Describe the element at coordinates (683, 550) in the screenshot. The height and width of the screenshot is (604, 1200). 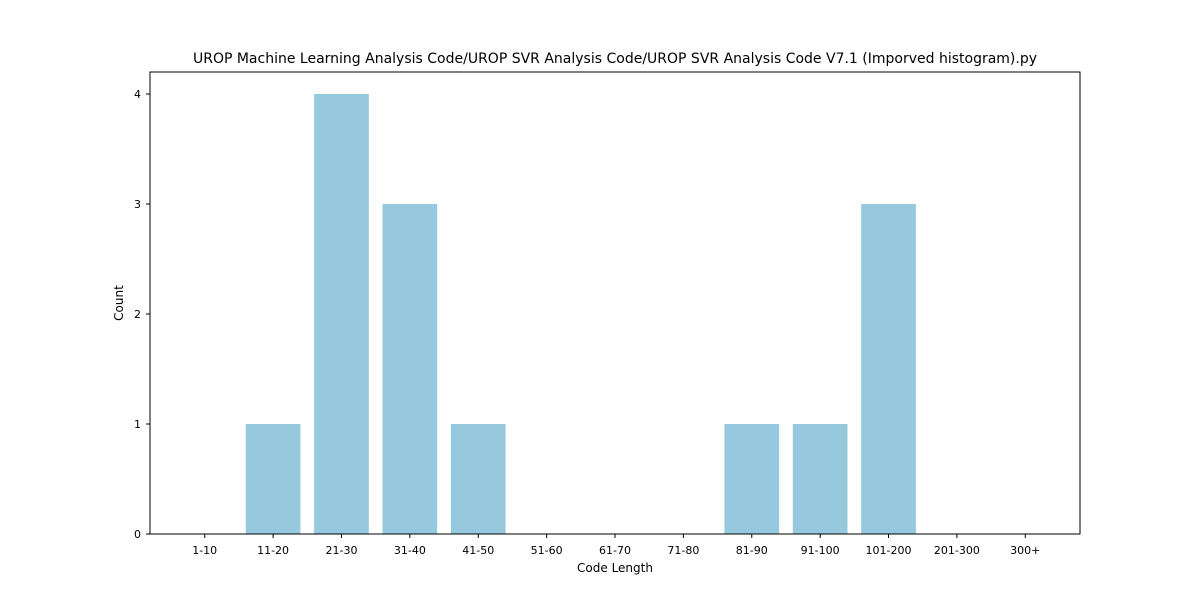
I see `x-tick-label: 71-80` at that location.